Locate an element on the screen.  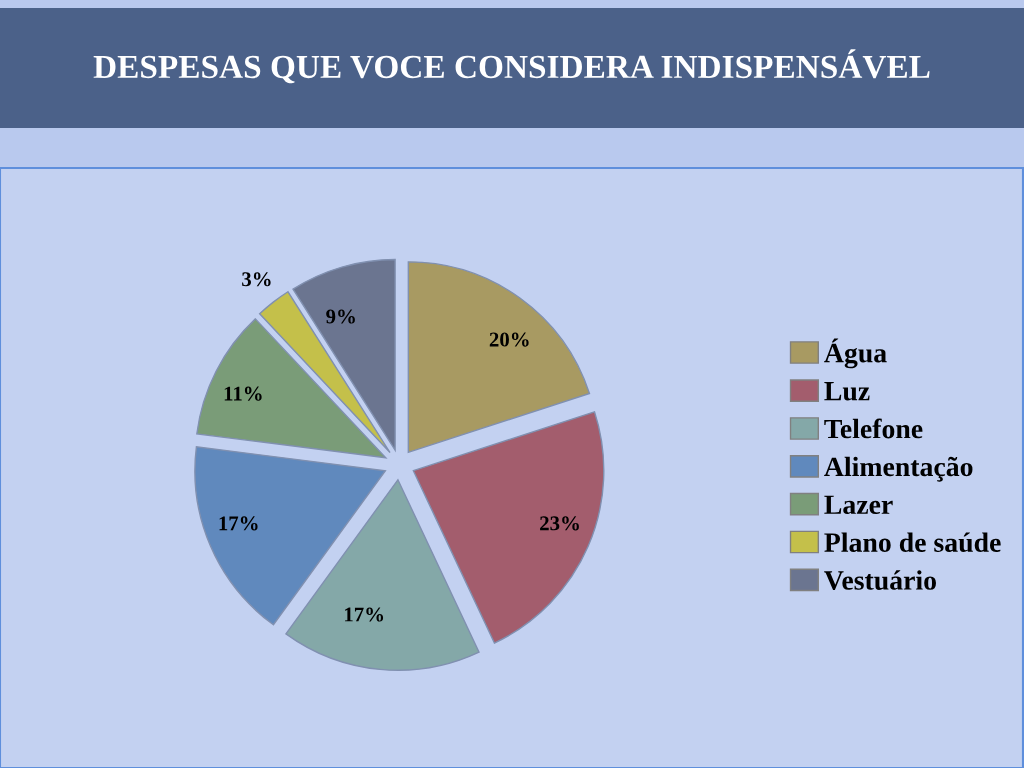
chart-title: DESPESAS QUE VOCE CONSIDERA INDISPENSÁVEL is located at coordinates (511, 66).